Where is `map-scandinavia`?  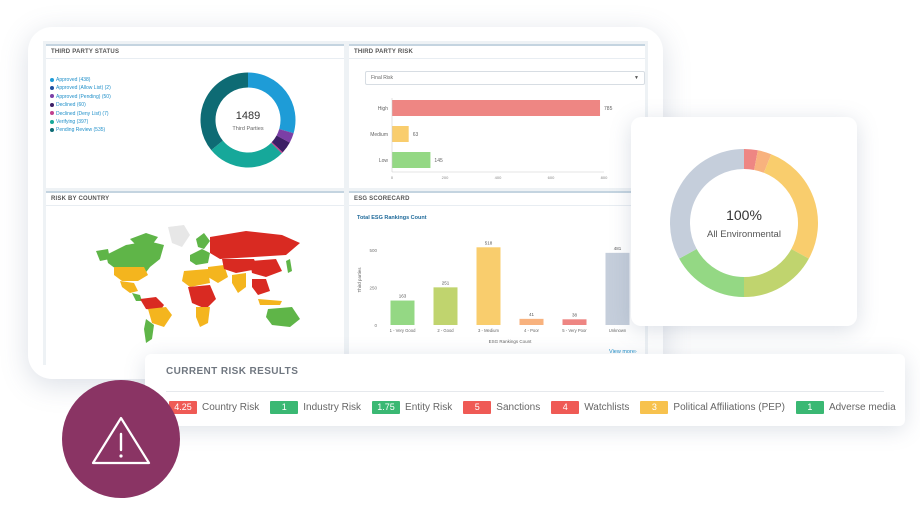
map-scandinavia is located at coordinates (203, 241).